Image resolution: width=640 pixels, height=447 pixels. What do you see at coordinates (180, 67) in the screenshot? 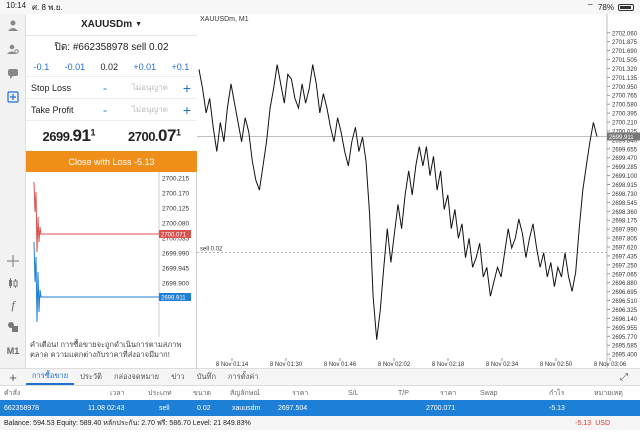
I see `volume-plus-01-button: +0.1` at bounding box center [180, 67].